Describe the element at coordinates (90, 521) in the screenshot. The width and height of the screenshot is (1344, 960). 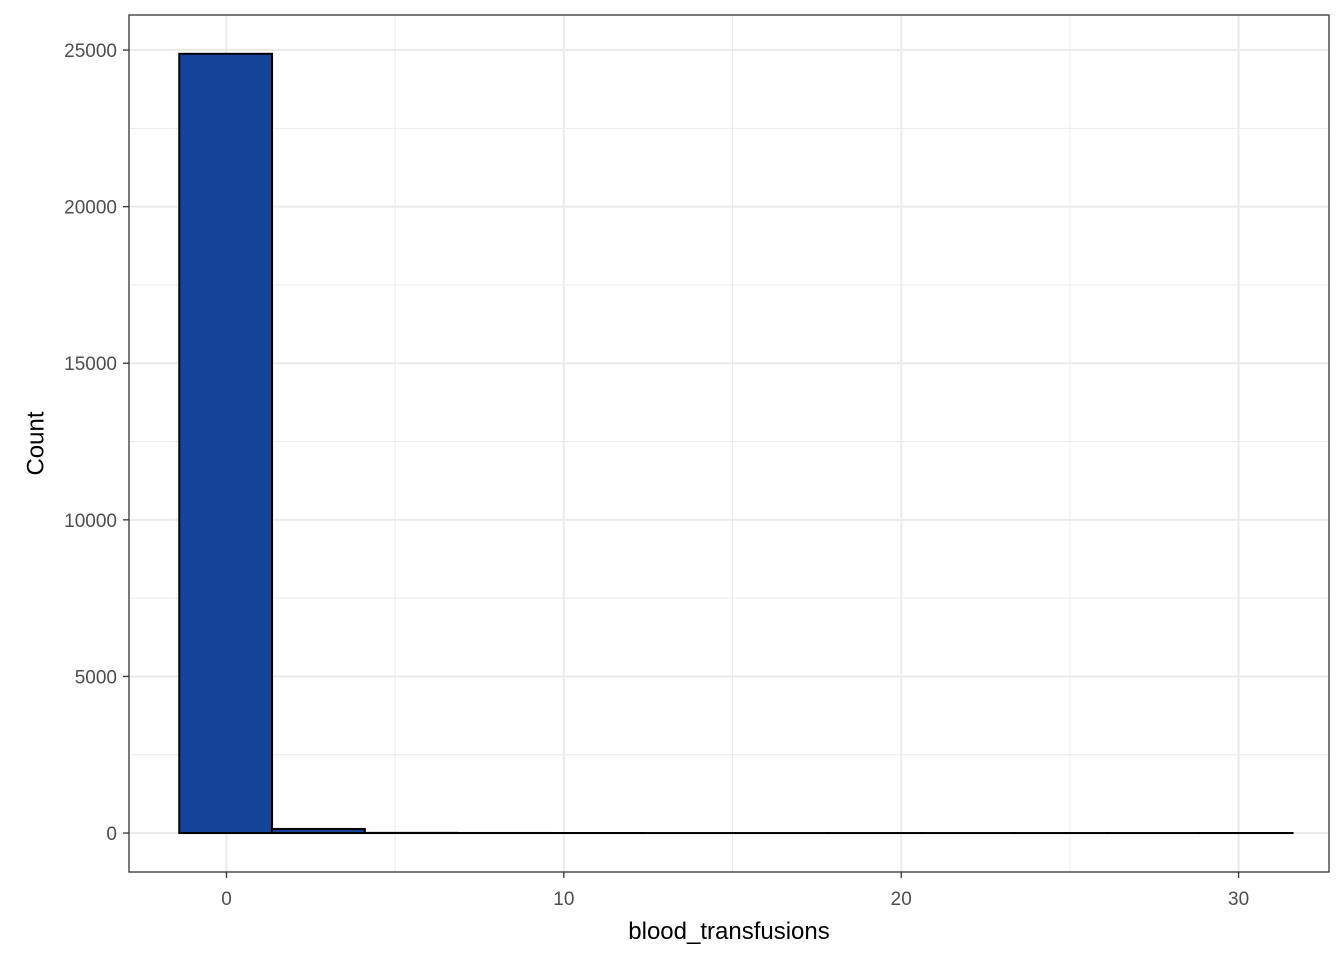
I see `y-tick-label: 10000` at that location.